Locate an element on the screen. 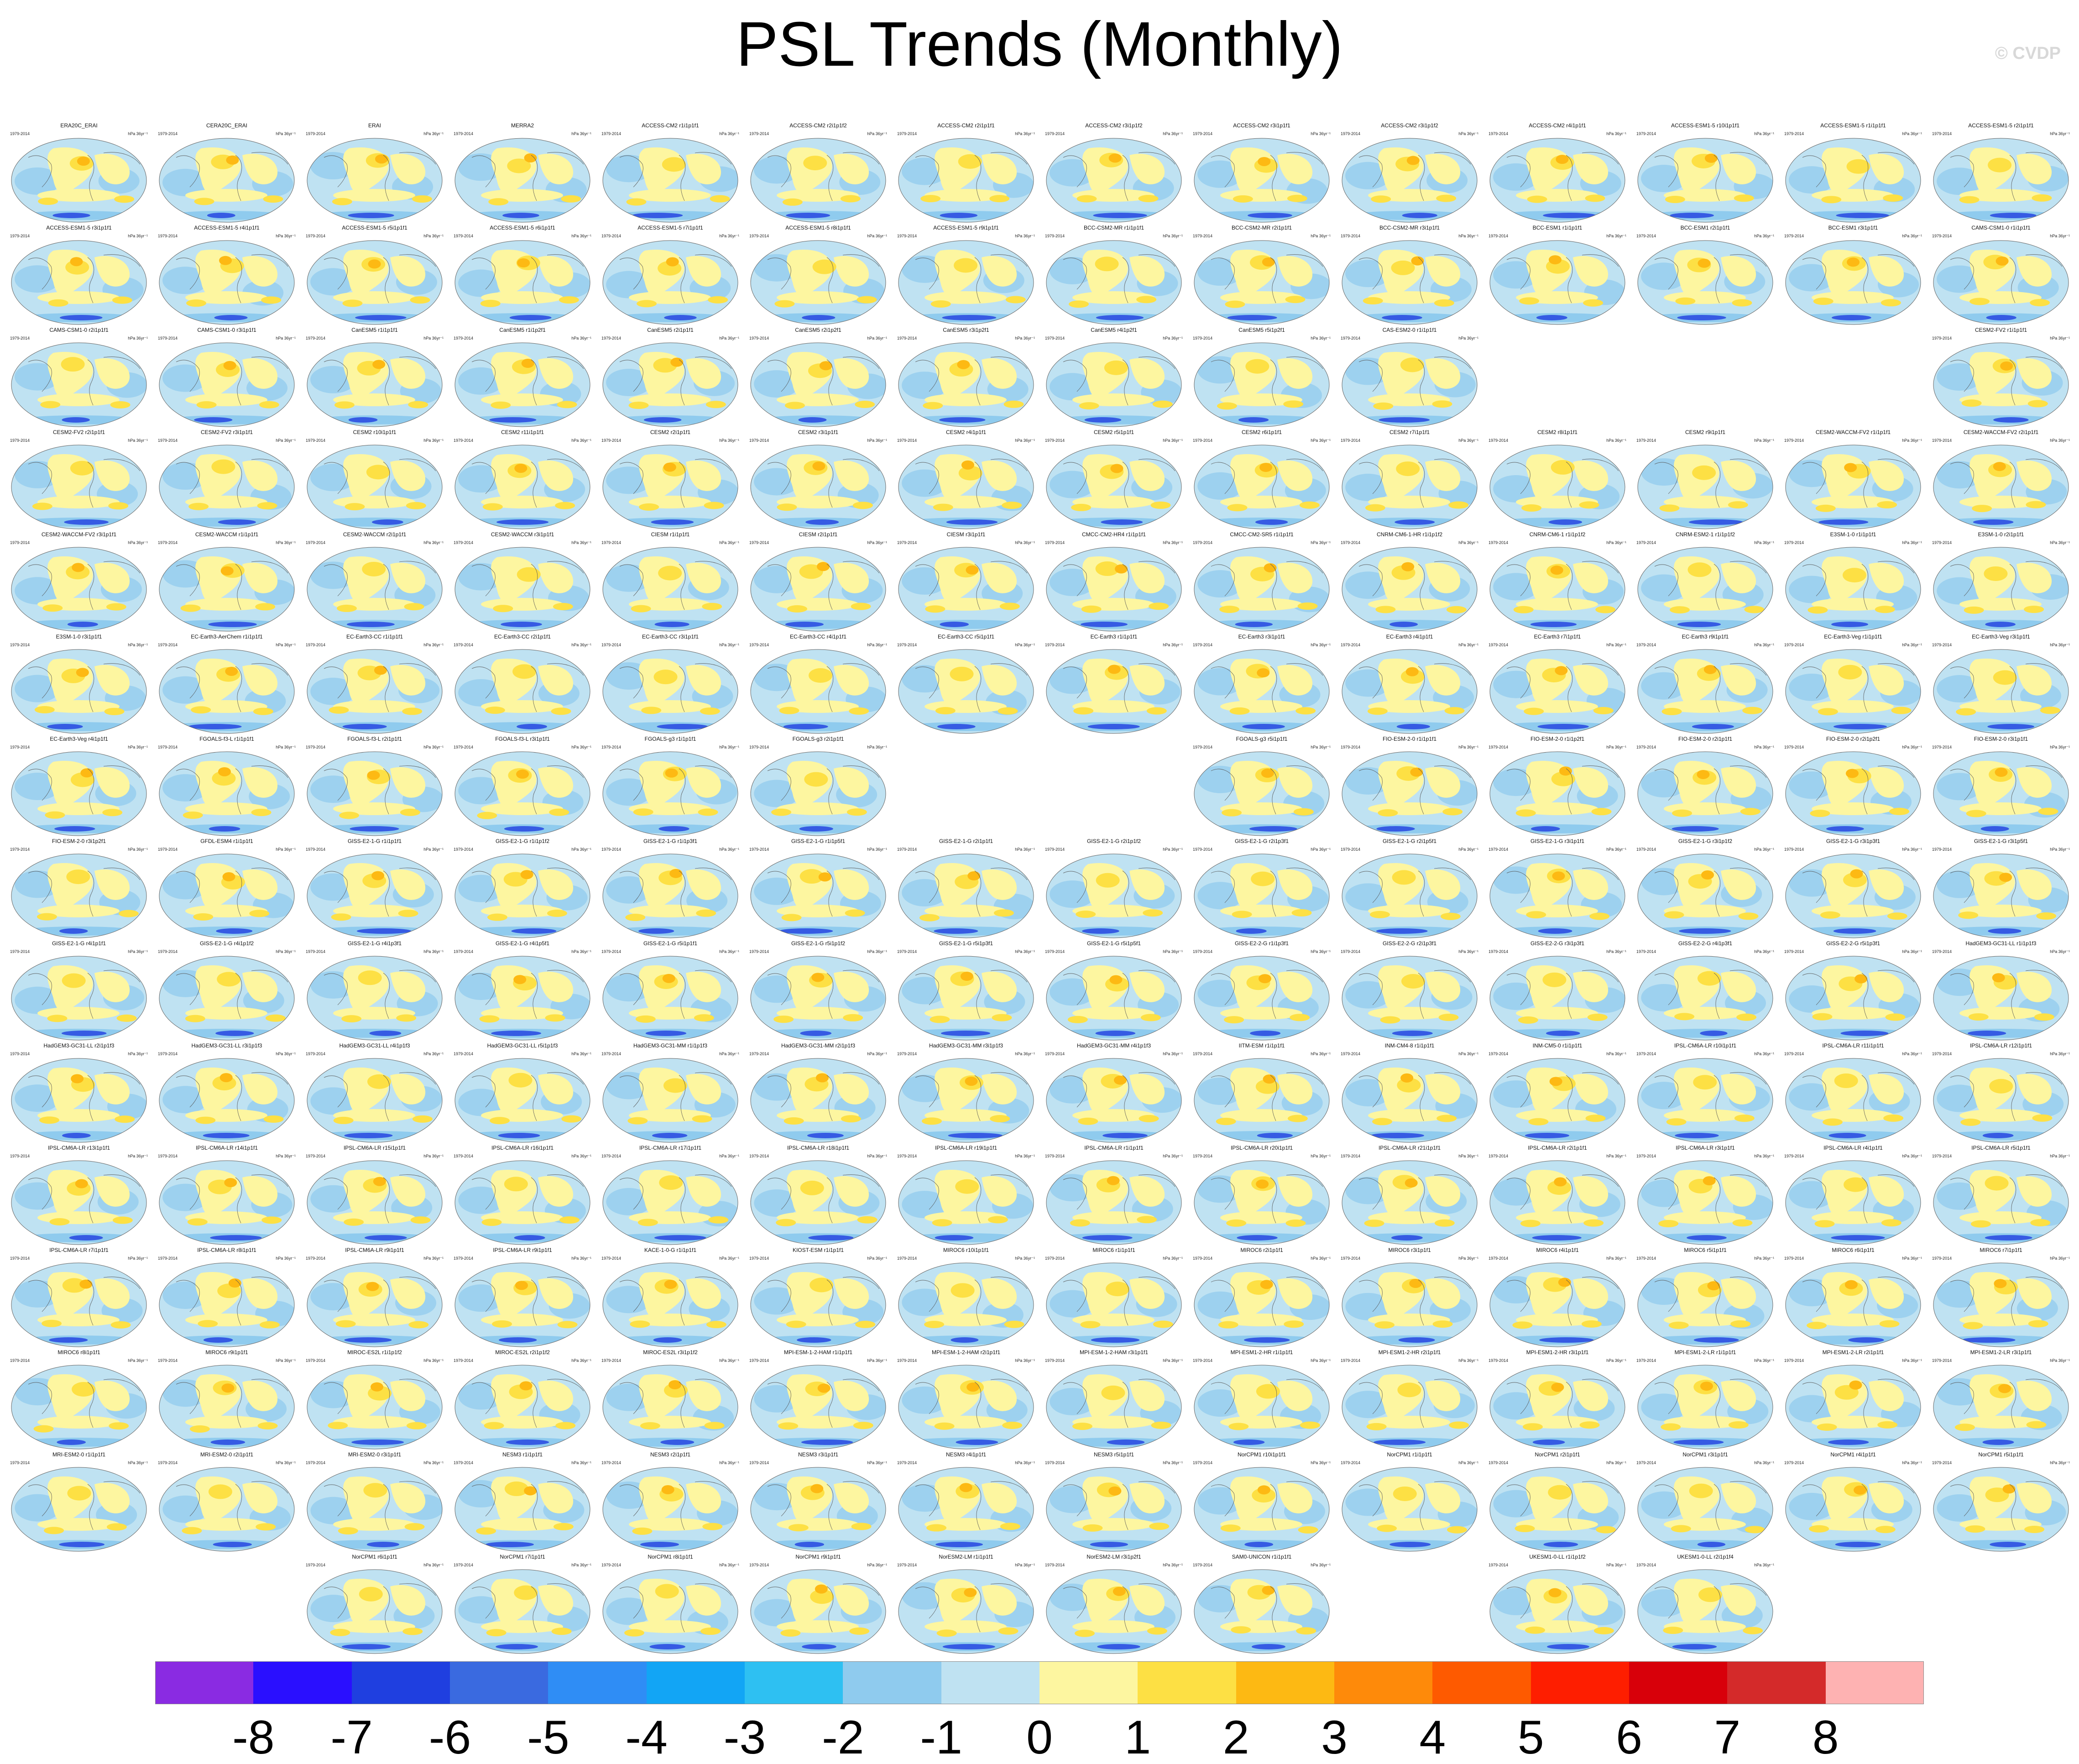  panel-title: FGOALS-g3 r2i1p1f1 is located at coordinates (818, 739).